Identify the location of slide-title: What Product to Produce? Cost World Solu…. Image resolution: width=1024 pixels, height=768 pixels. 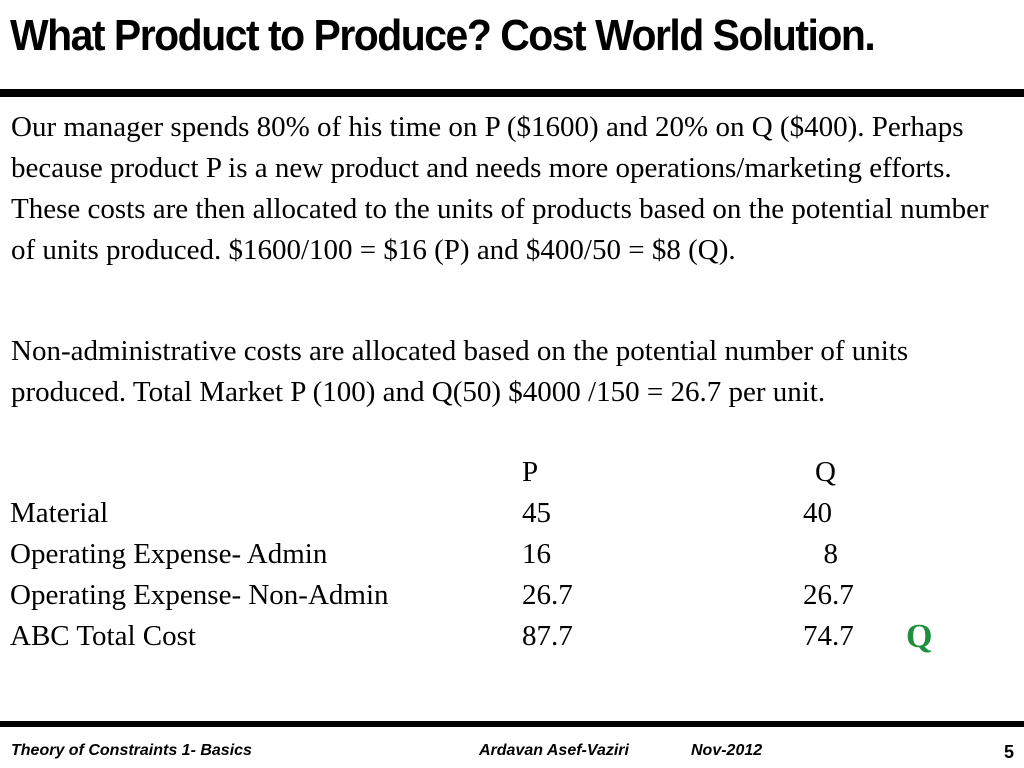
(443, 35).